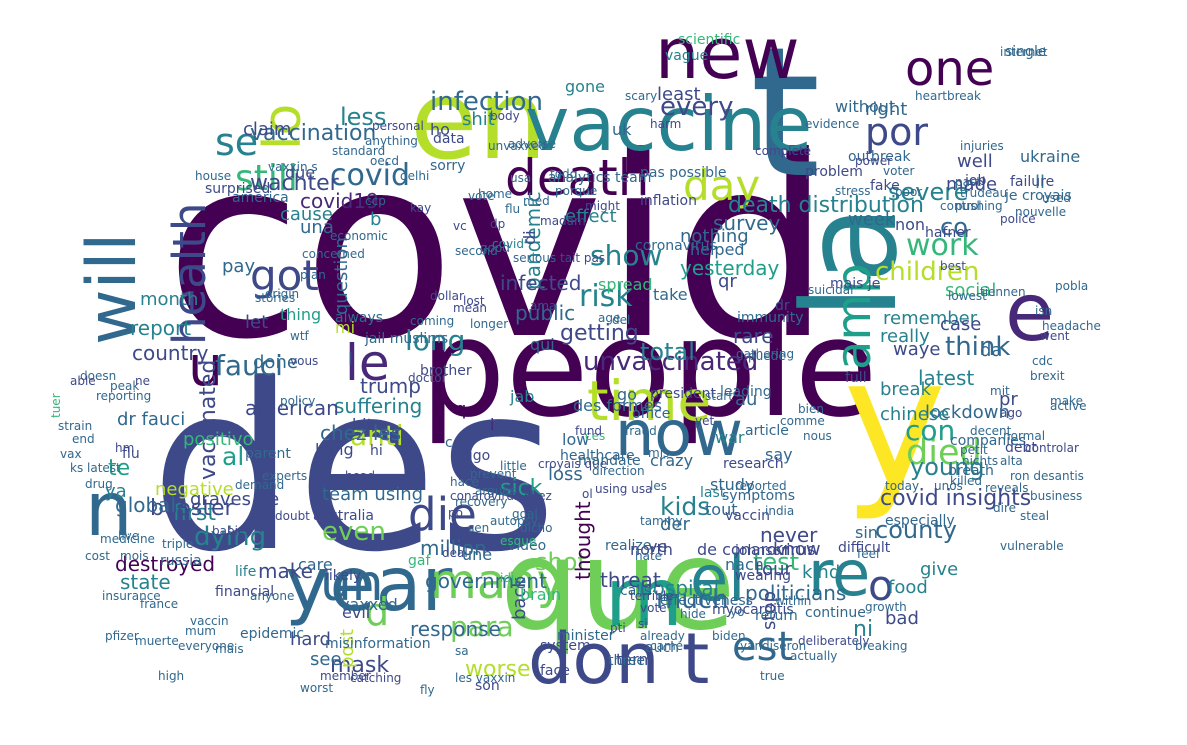  I want to click on word-doesn: doesn, so click(98, 376).